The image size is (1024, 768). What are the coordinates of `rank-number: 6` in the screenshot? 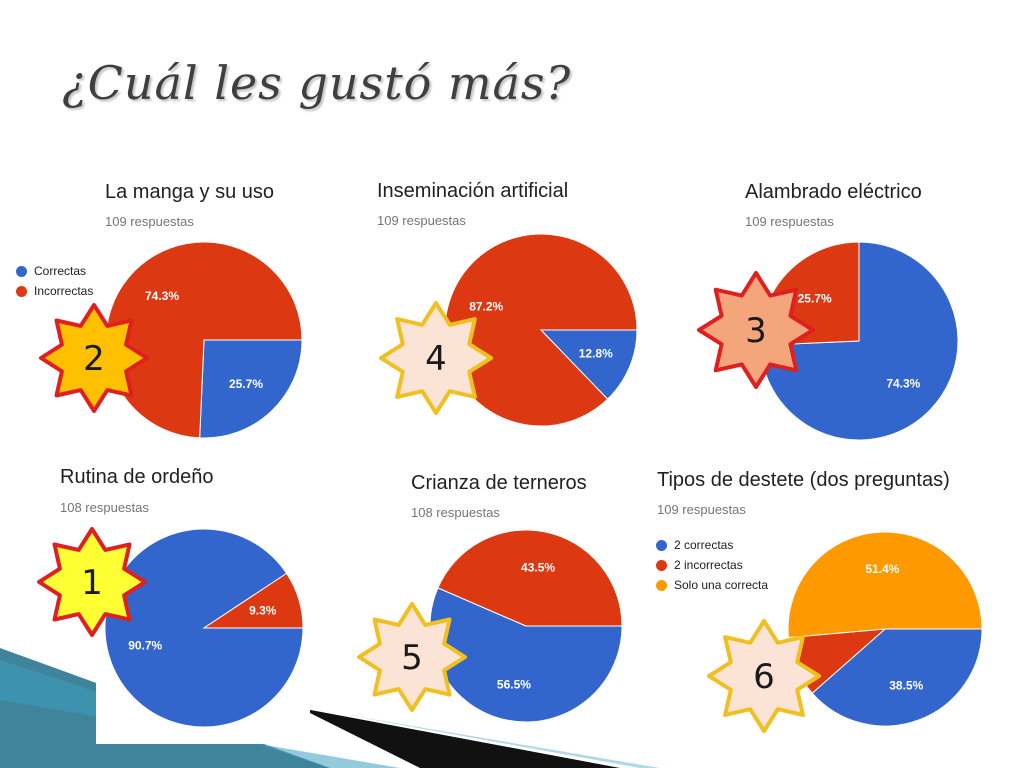 It's located at (764, 677).